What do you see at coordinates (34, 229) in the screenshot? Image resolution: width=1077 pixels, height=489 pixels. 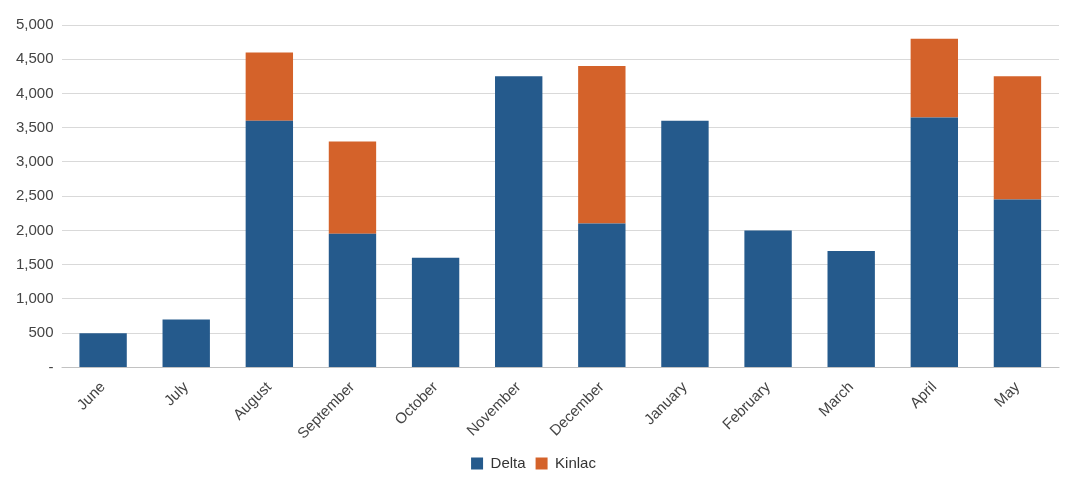 I see `y-tick-label: 2,000` at bounding box center [34, 229].